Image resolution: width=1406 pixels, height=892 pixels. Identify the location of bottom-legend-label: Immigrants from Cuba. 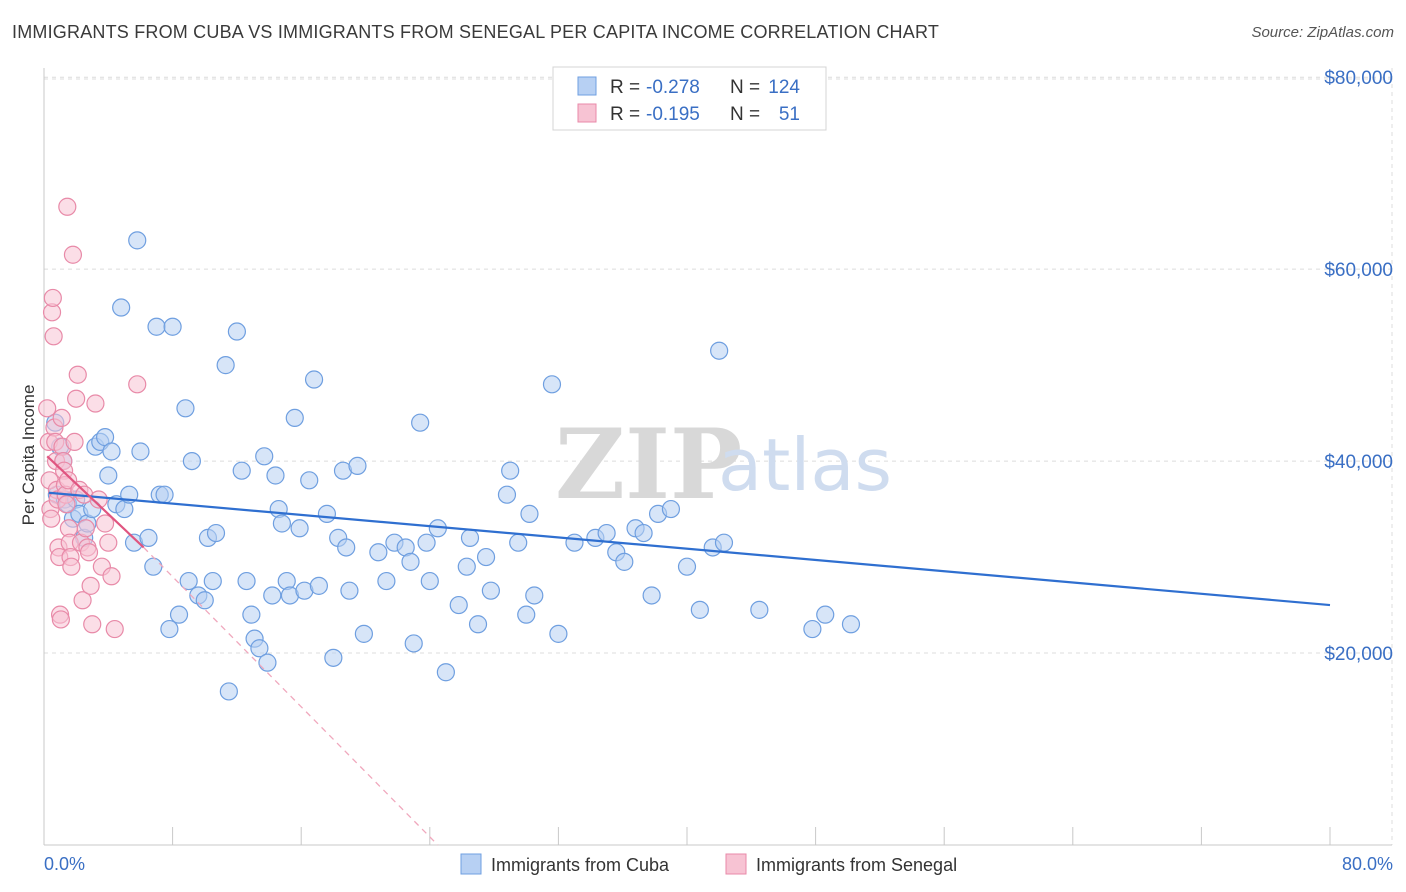
(580, 865).